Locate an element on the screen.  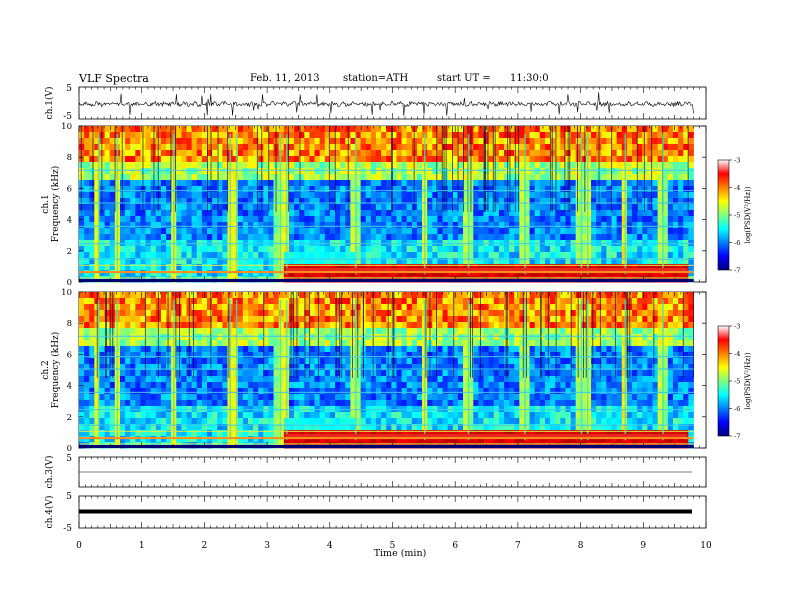
x-tick-label: 5 is located at coordinates (393, 546).